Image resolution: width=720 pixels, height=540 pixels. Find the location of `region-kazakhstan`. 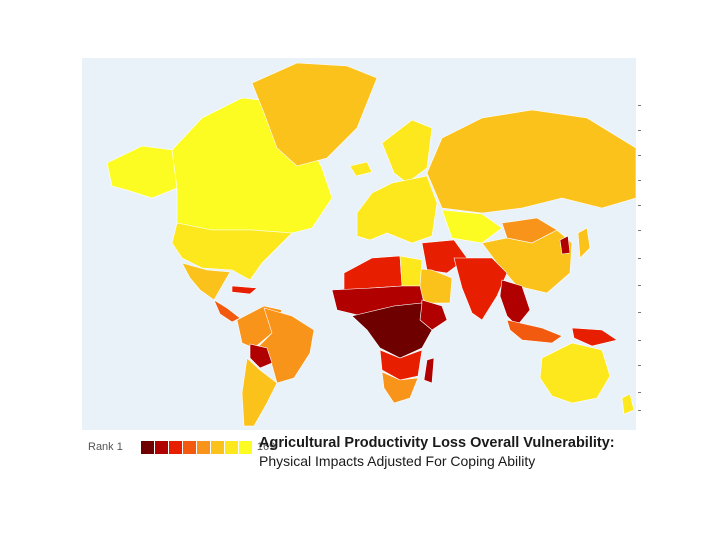

region-kazakhstan is located at coordinates (472, 226).